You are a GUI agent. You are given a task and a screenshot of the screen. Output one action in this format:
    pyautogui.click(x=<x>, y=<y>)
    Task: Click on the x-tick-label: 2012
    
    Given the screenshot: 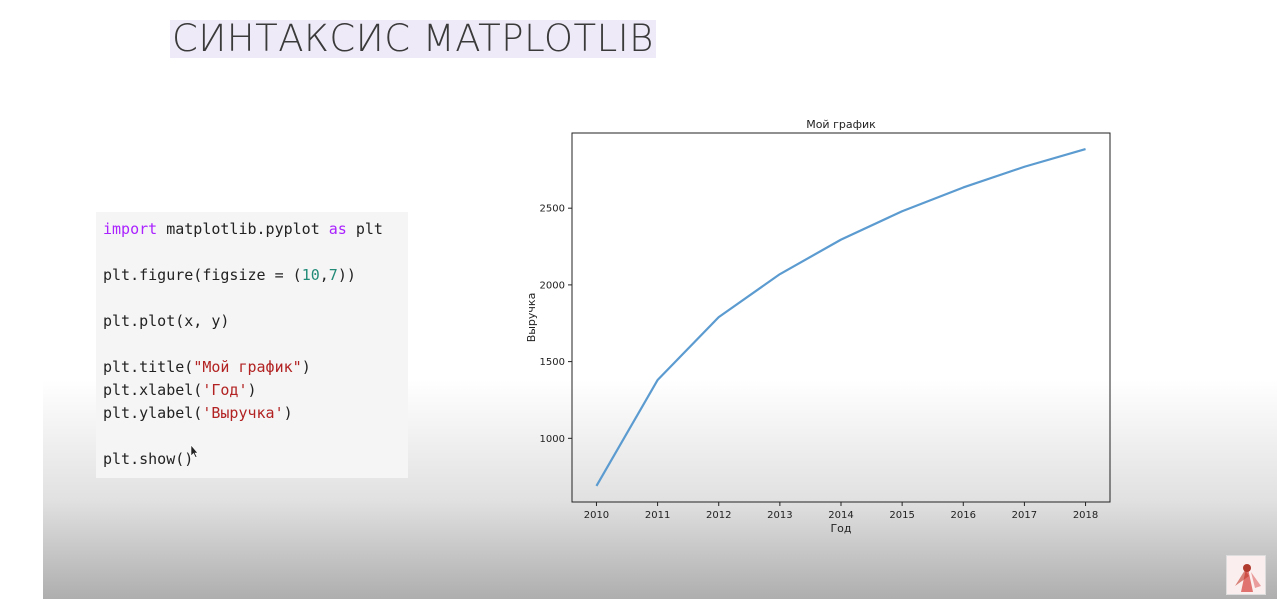 What is the action you would take?
    pyautogui.click(x=718, y=515)
    